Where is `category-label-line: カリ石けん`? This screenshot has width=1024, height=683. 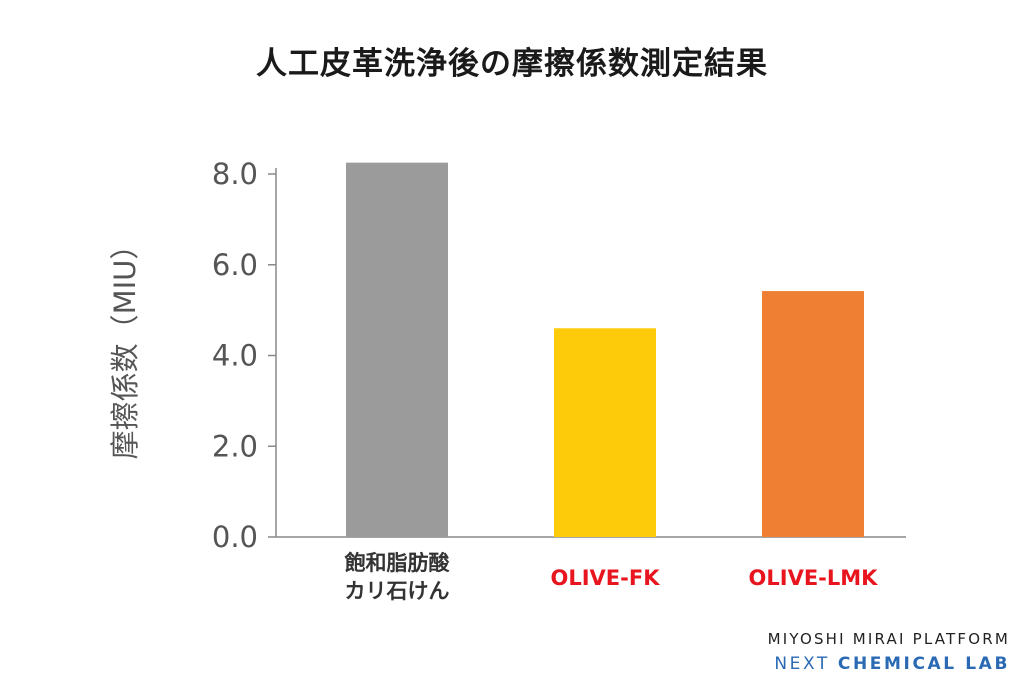 category-label-line: カリ石けん is located at coordinates (397, 591).